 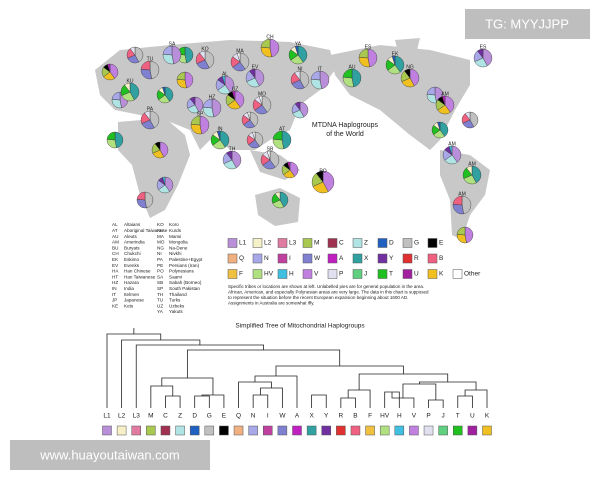 I want to click on legend-label: Y, so click(x=391, y=258).